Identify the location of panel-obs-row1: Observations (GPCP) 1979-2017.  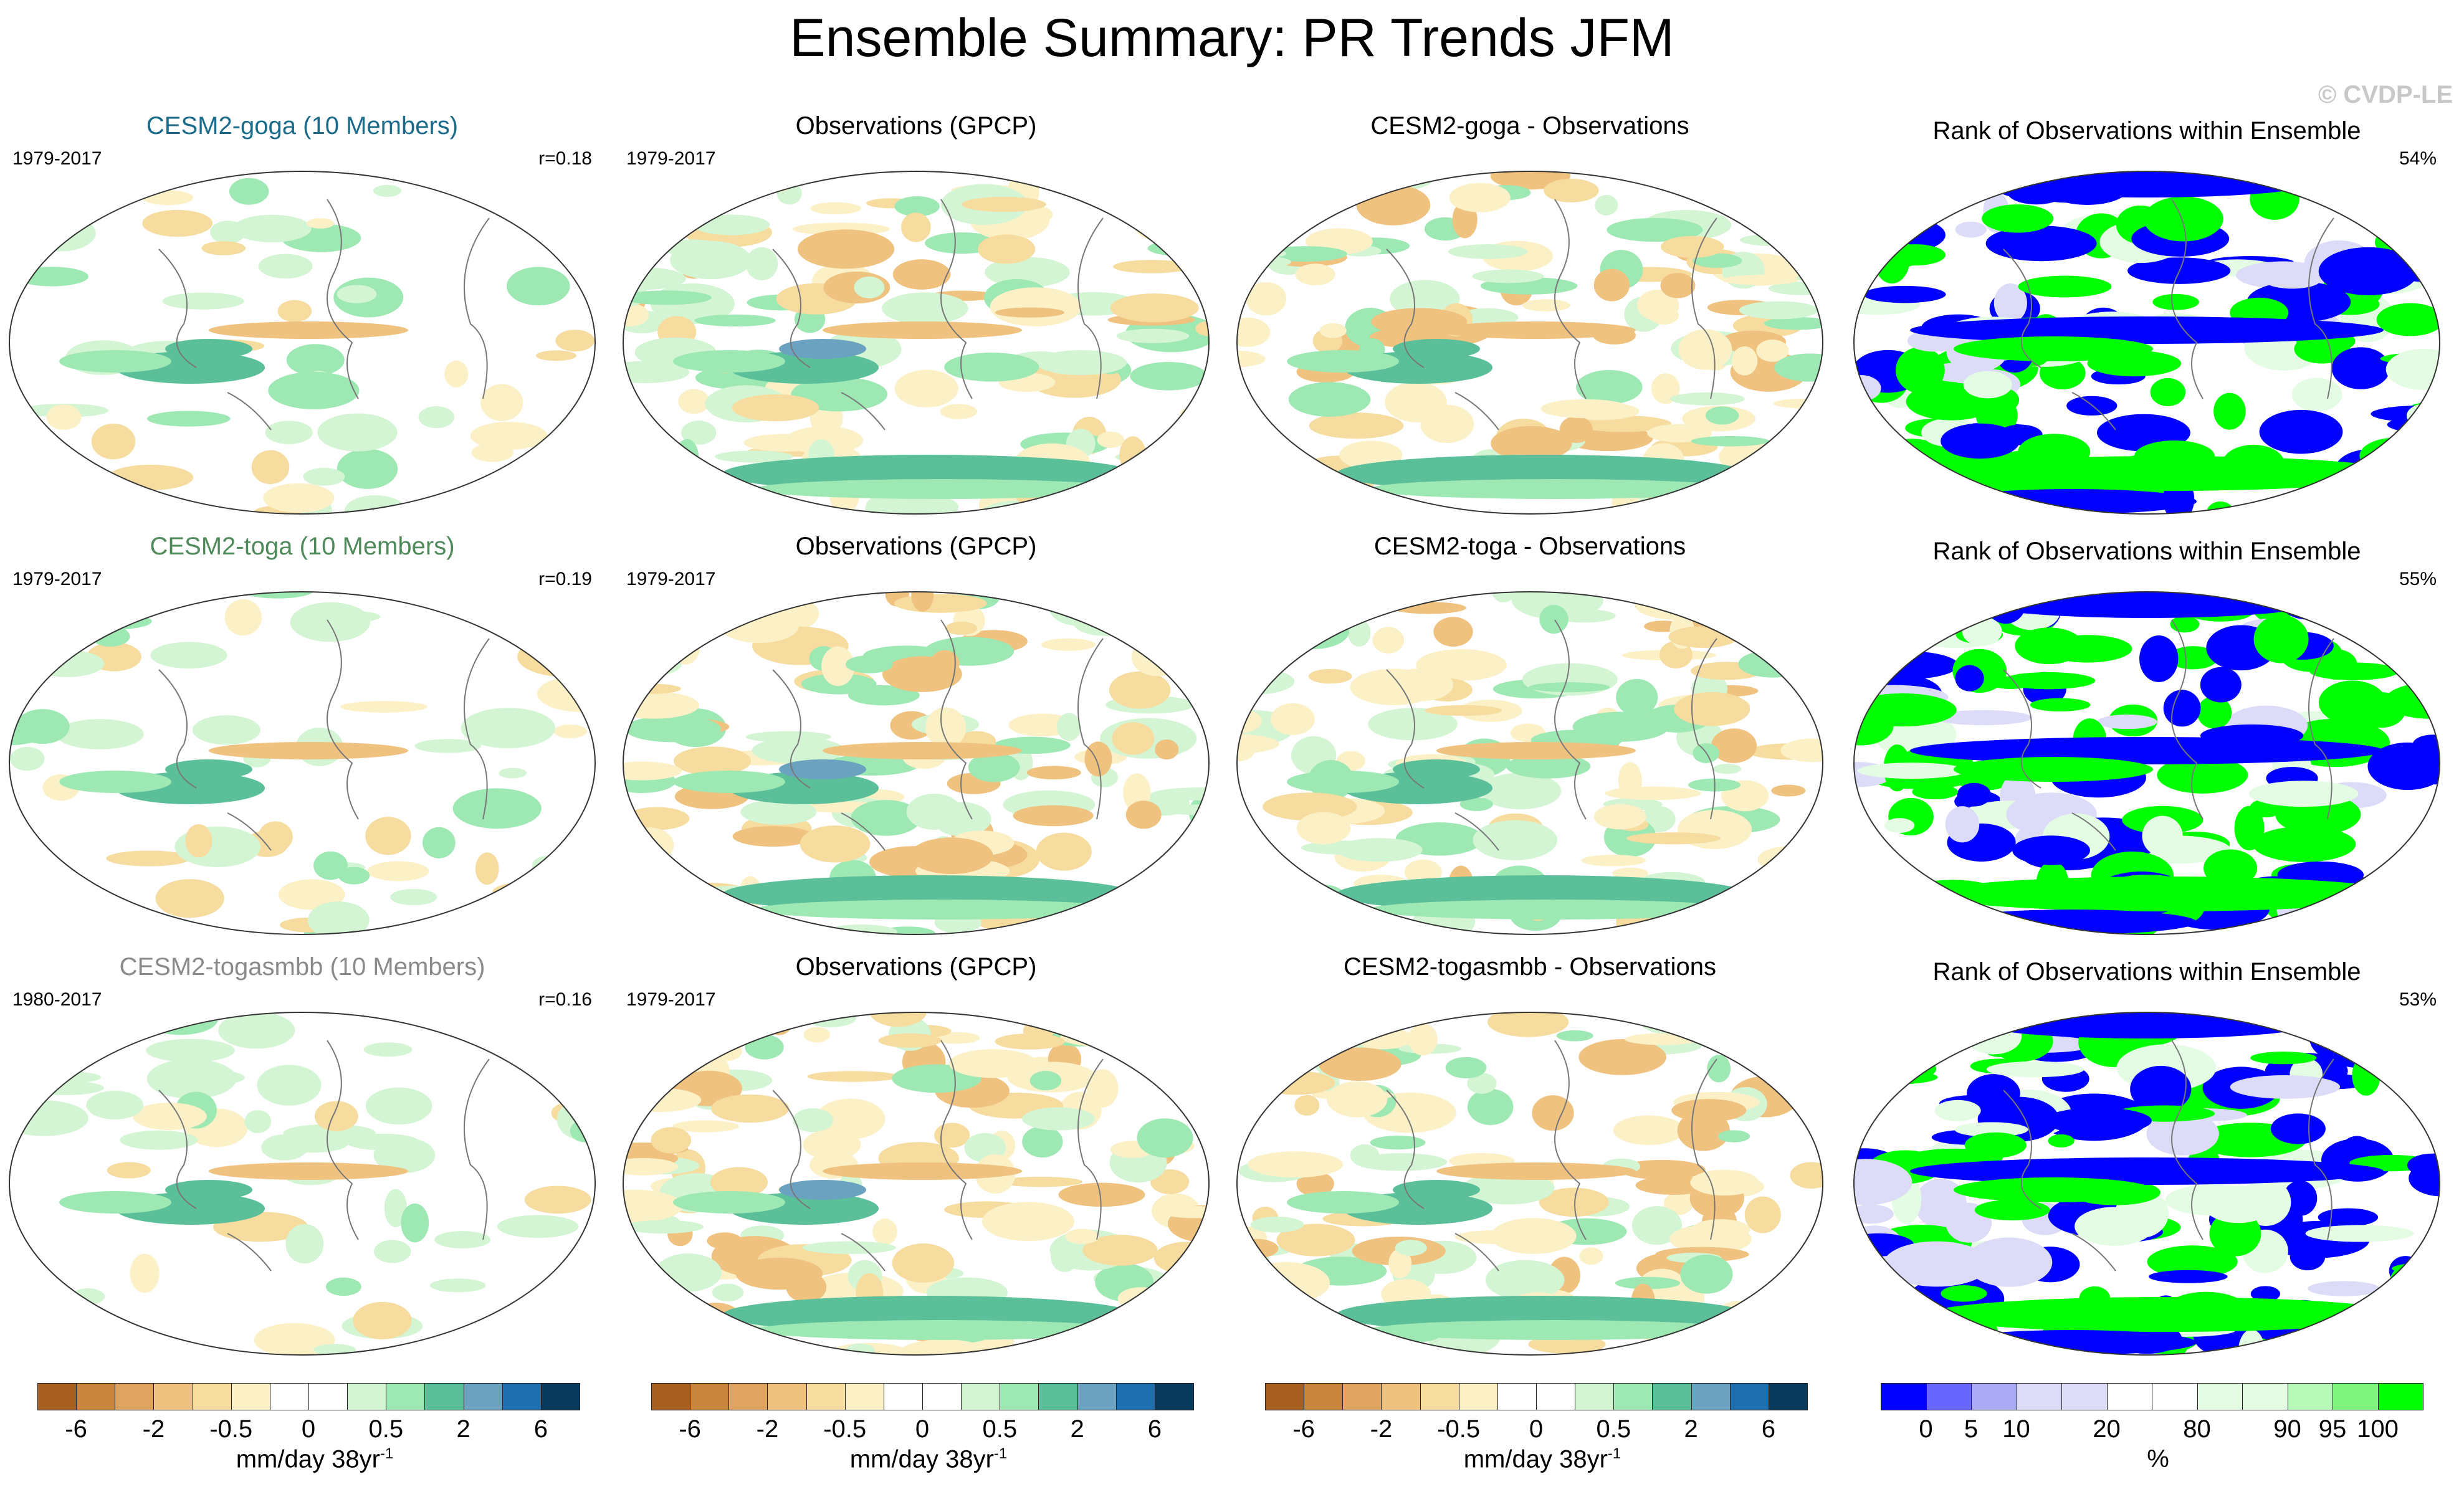
(916, 317).